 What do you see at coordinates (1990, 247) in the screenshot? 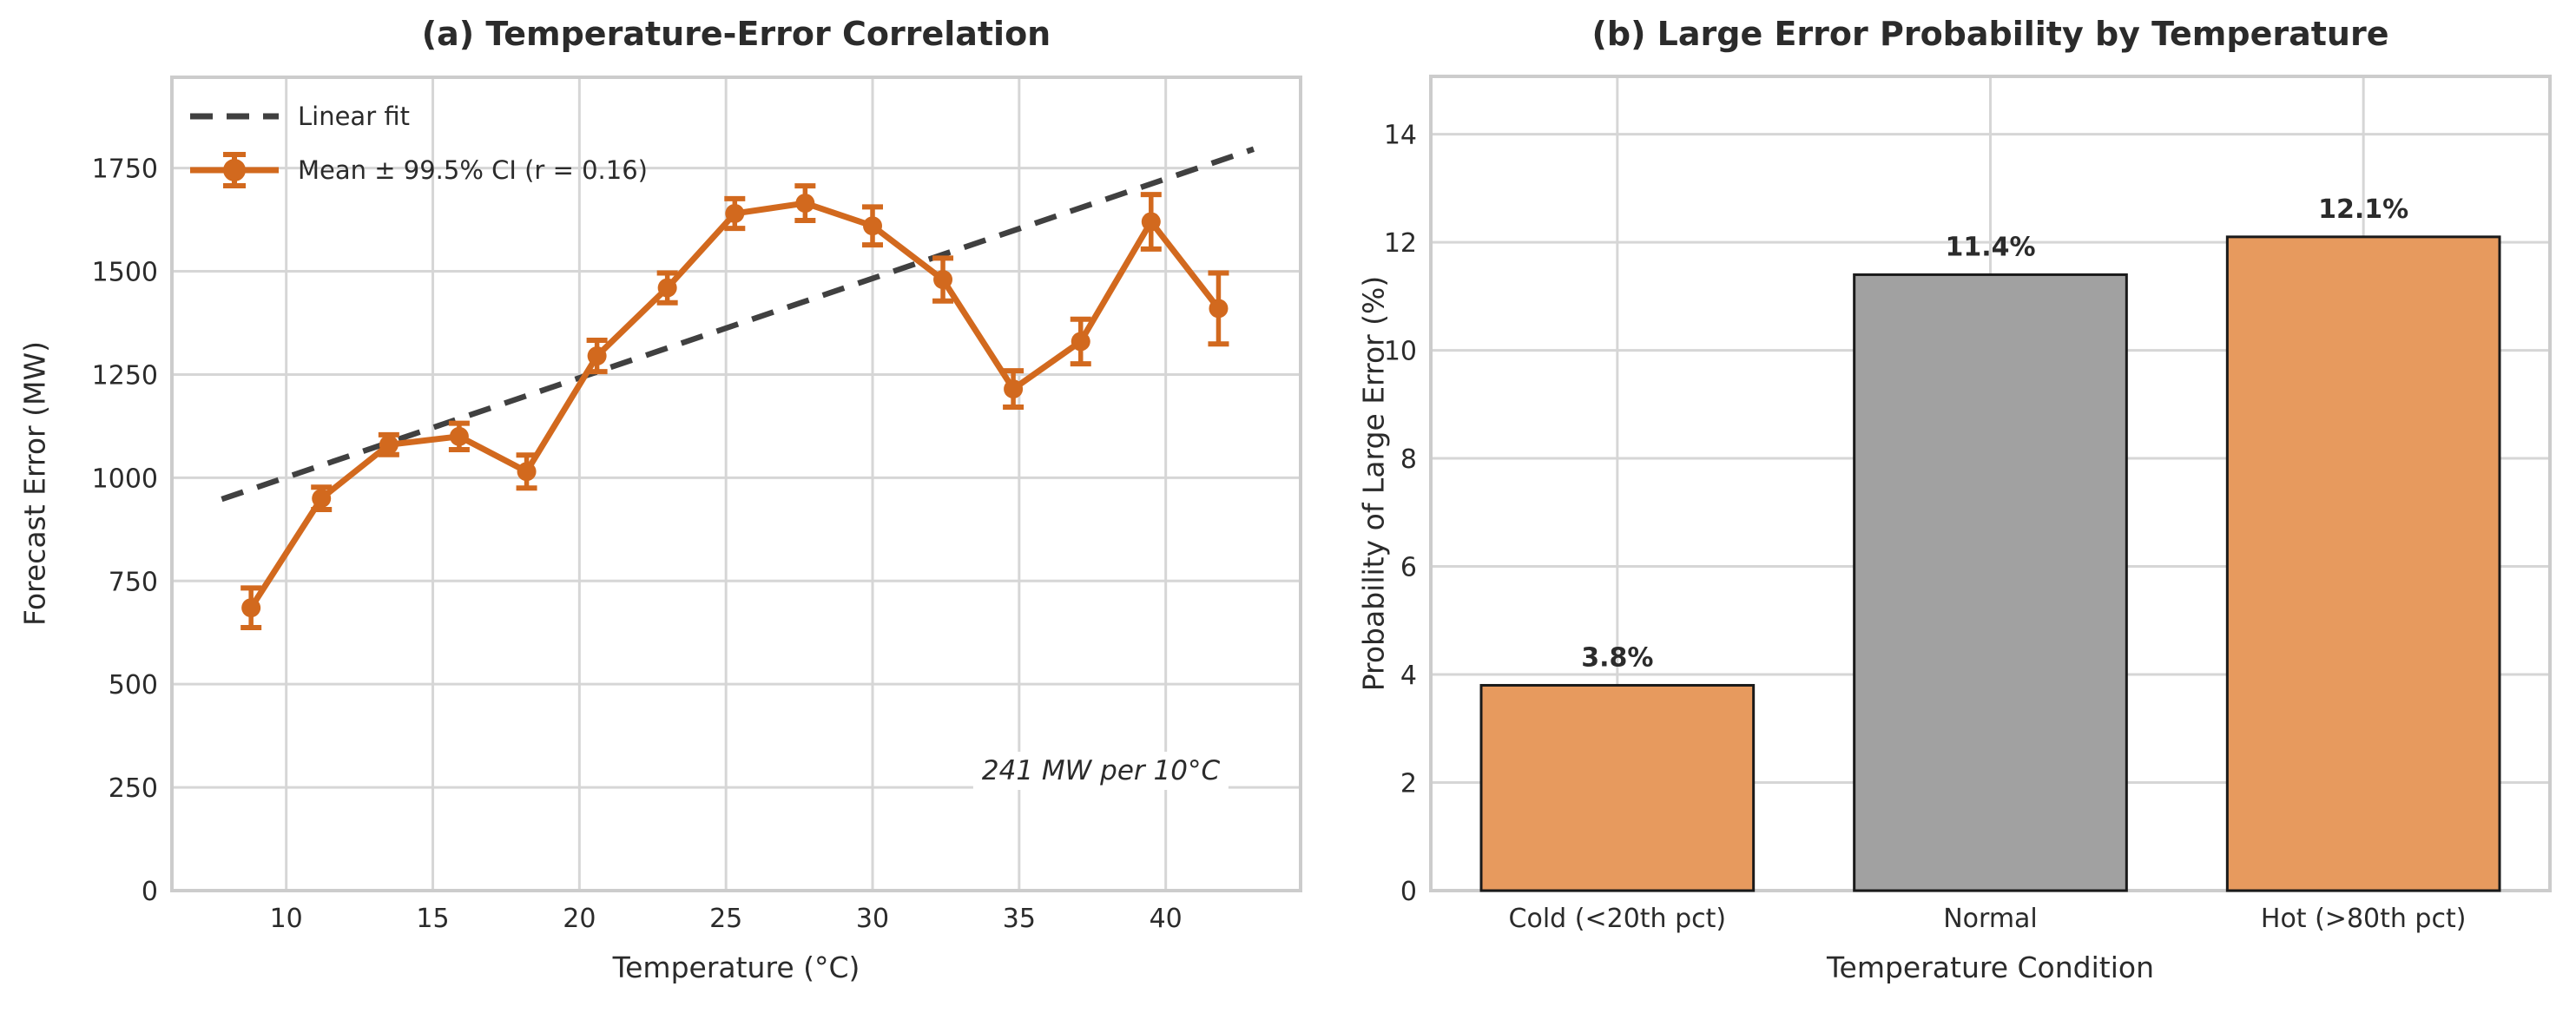
I see `bar-value-label: 11.4%` at bounding box center [1990, 247].